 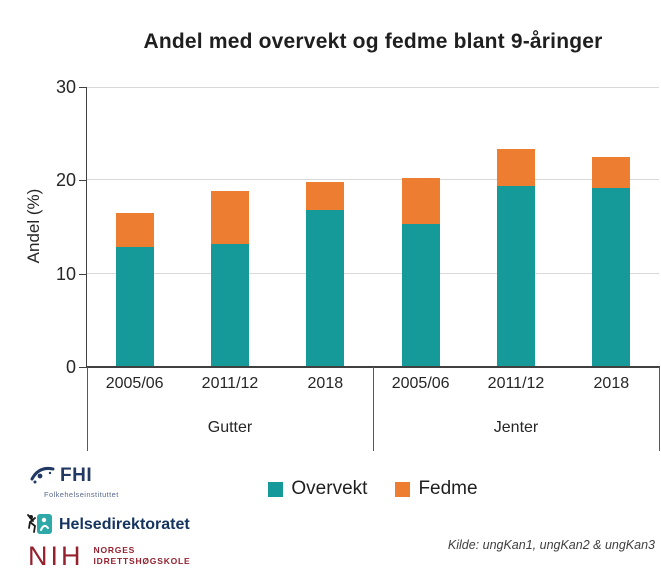 What do you see at coordinates (65, 87) in the screenshot?
I see `y-tick-30: 30` at bounding box center [65, 87].